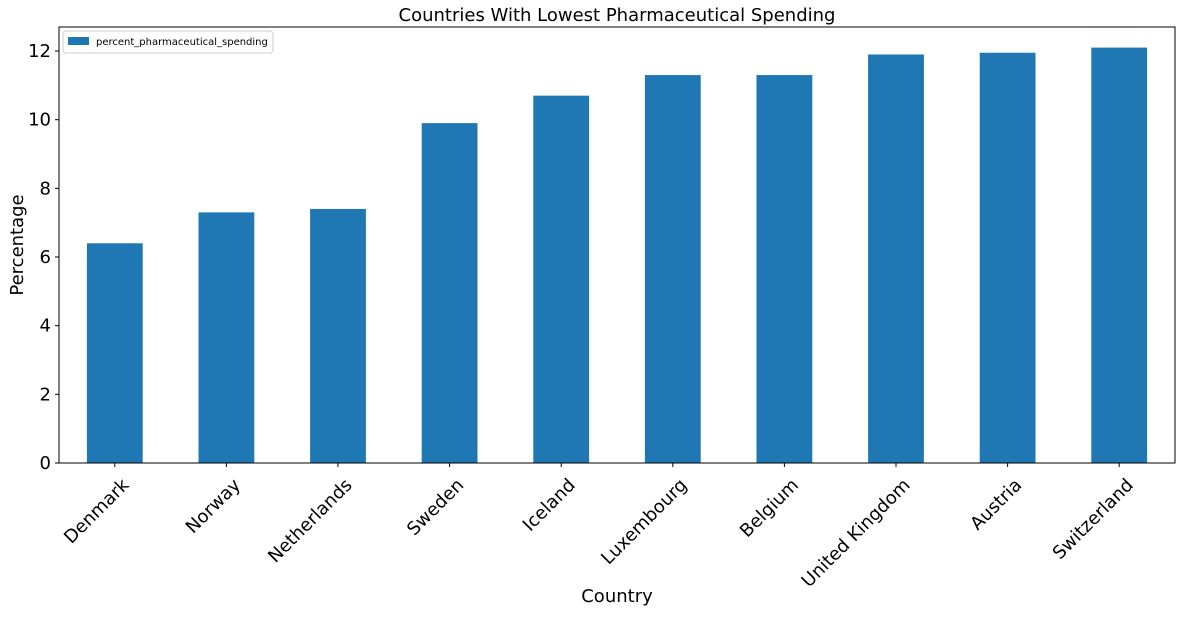 The height and width of the screenshot is (617, 1182). What do you see at coordinates (213, 505) in the screenshot?
I see `x-tick-label: Norway` at bounding box center [213, 505].